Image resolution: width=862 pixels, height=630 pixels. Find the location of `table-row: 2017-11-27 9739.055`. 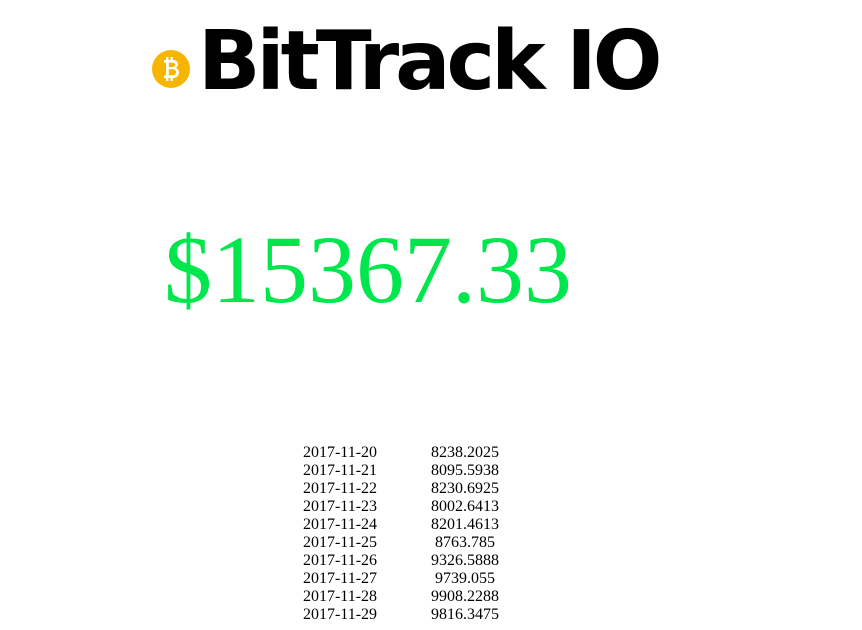

table-row: 2017-11-27 9739.055 is located at coordinates (410, 579).